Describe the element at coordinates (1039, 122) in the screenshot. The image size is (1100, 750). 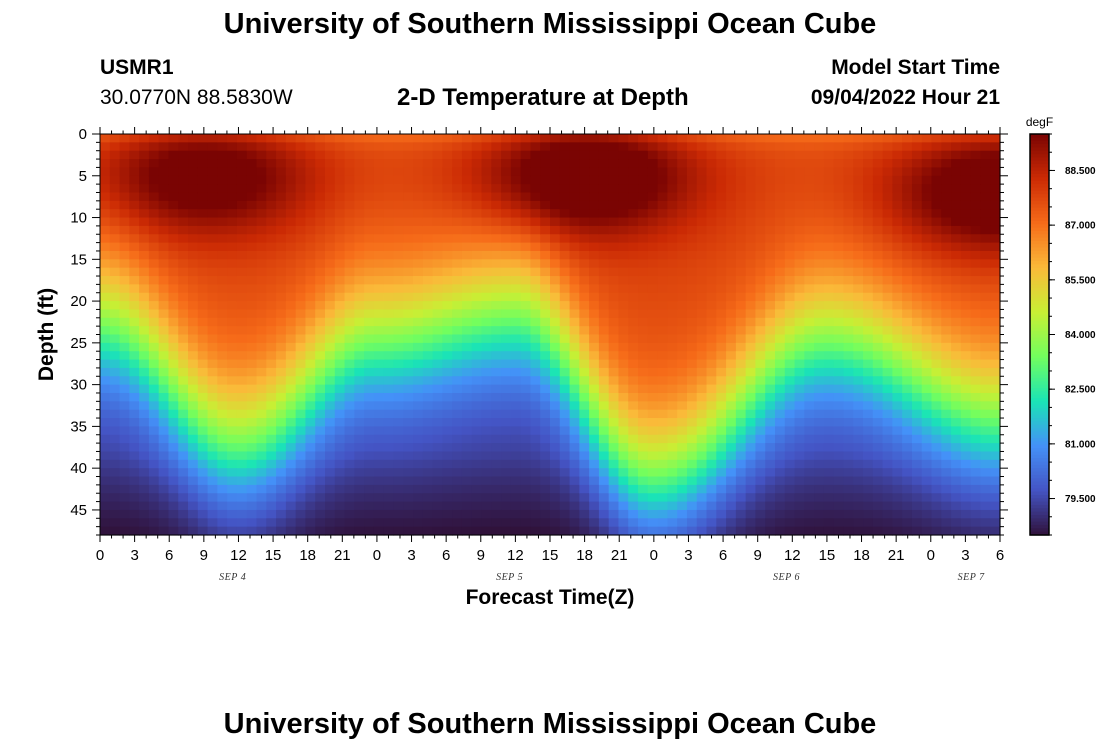
I see `colorbar-unit: degF` at that location.